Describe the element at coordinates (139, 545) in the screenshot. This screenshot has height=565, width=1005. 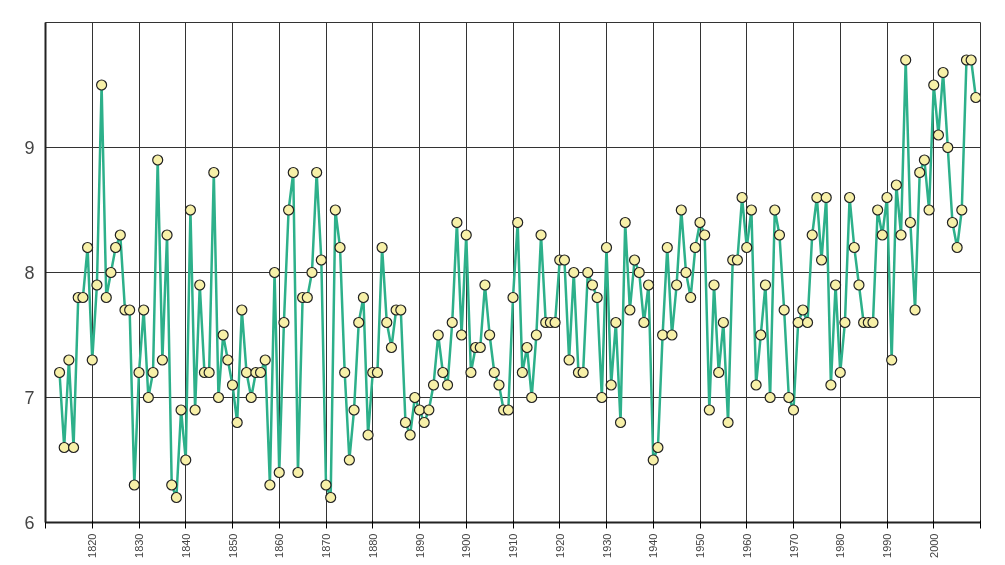
I see `x-tick-label: 1830` at that location.